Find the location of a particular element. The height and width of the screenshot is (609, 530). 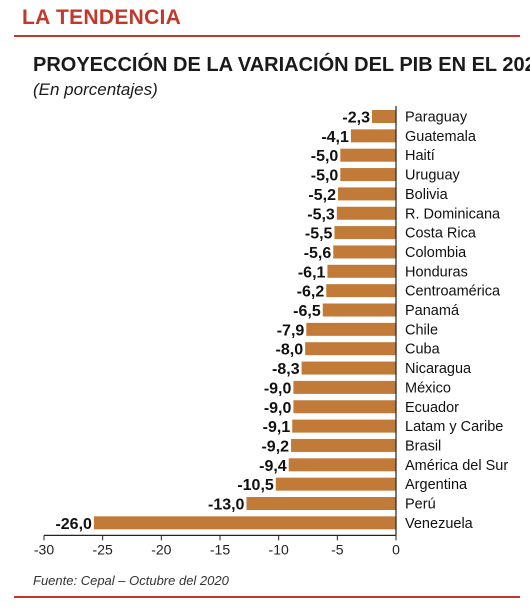

x-tick-label: -20 is located at coordinates (161, 549).